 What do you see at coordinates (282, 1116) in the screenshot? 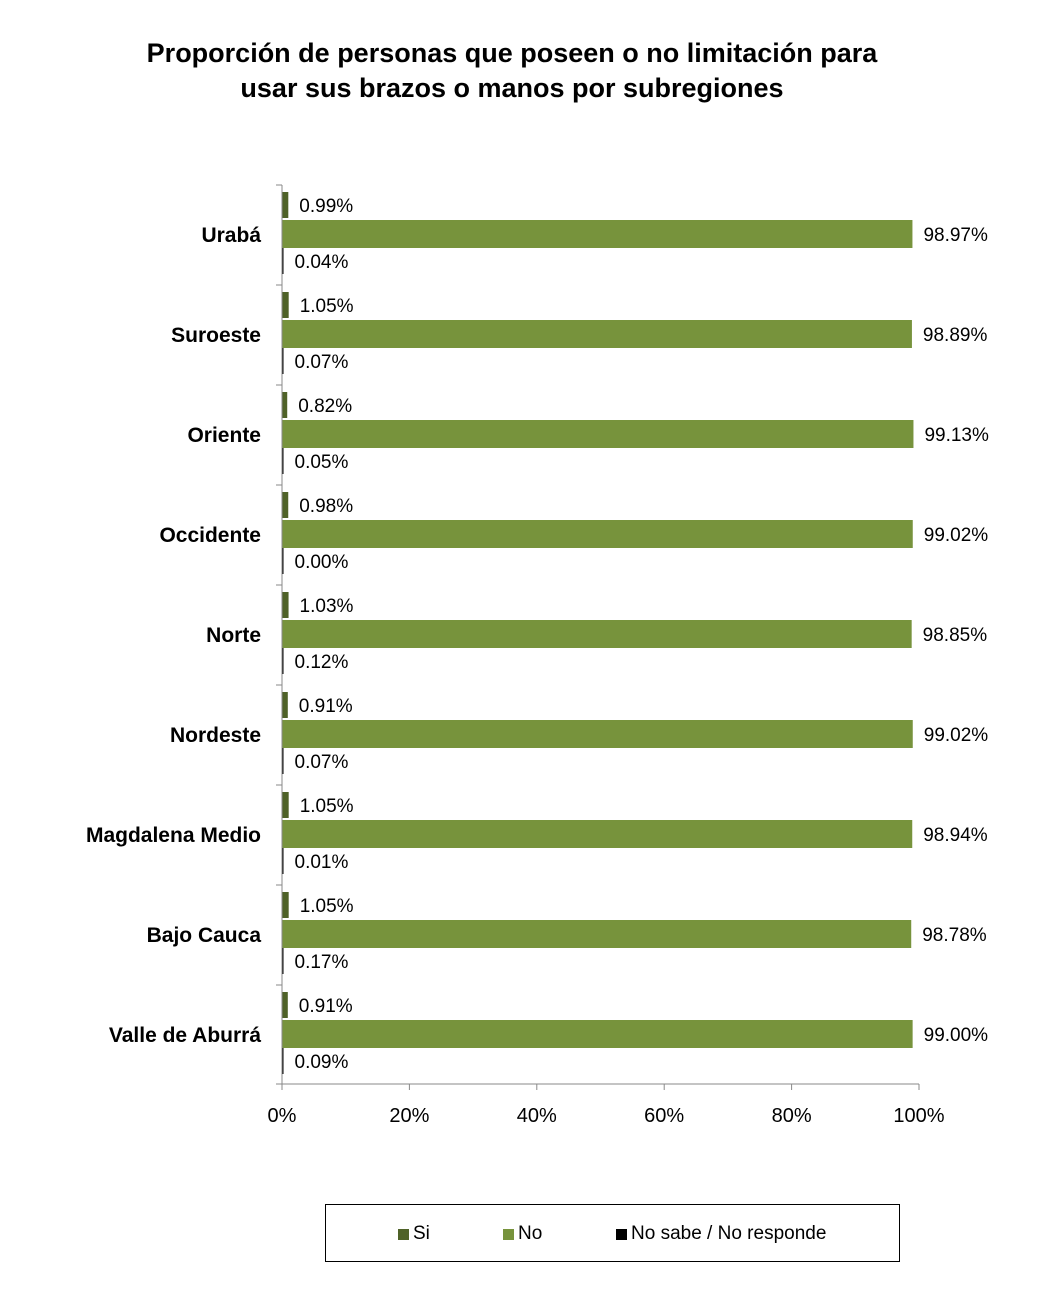
I see `x-tick-label-0: 0%` at bounding box center [282, 1116].